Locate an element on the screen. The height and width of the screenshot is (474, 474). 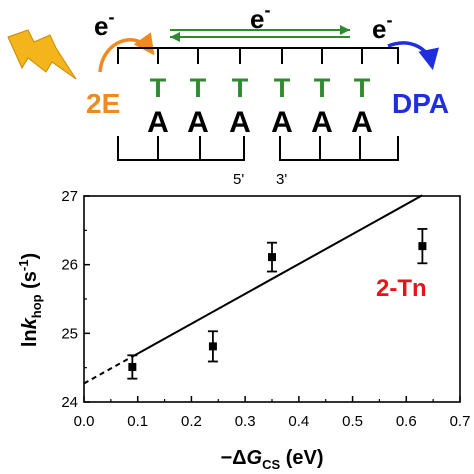
x-tick-label: 0.4 is located at coordinates (298, 421).